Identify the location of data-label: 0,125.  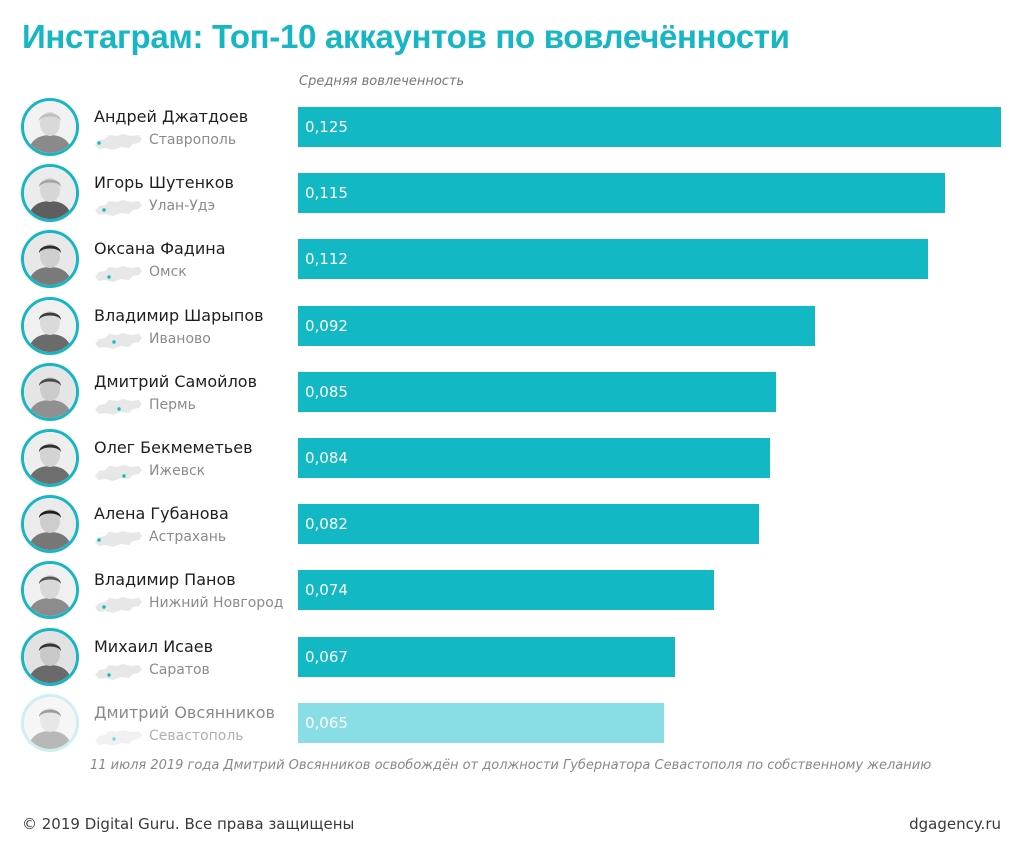
(326, 127).